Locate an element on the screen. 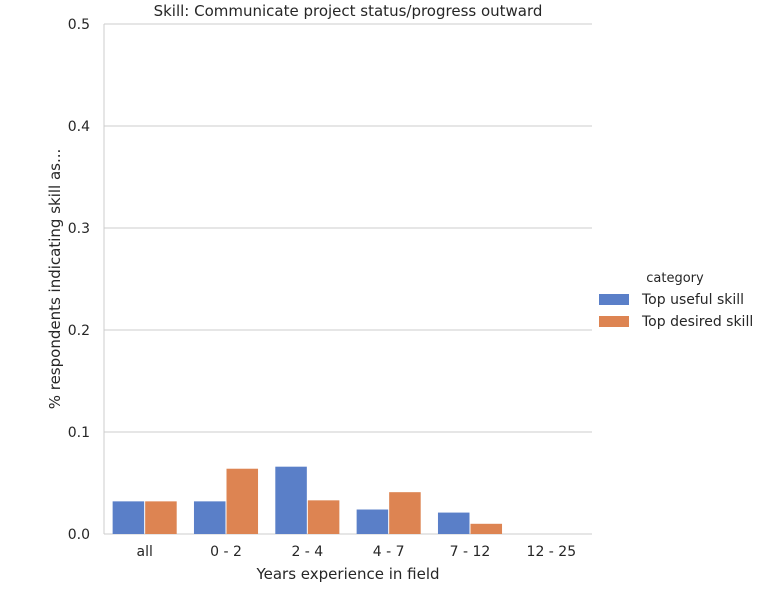 Image resolution: width=765 pixels, height=600 pixels. y-tick-label: 0.3 is located at coordinates (79, 229).